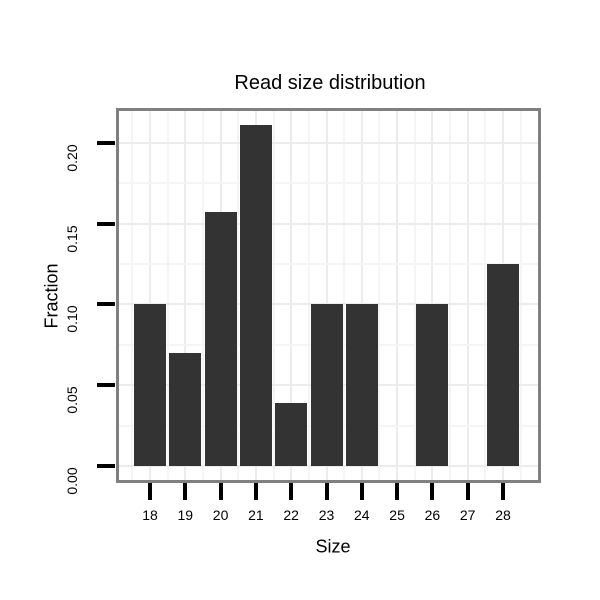  Describe the element at coordinates (51, 296) in the screenshot. I see `y-axis-title: Fraction` at that location.